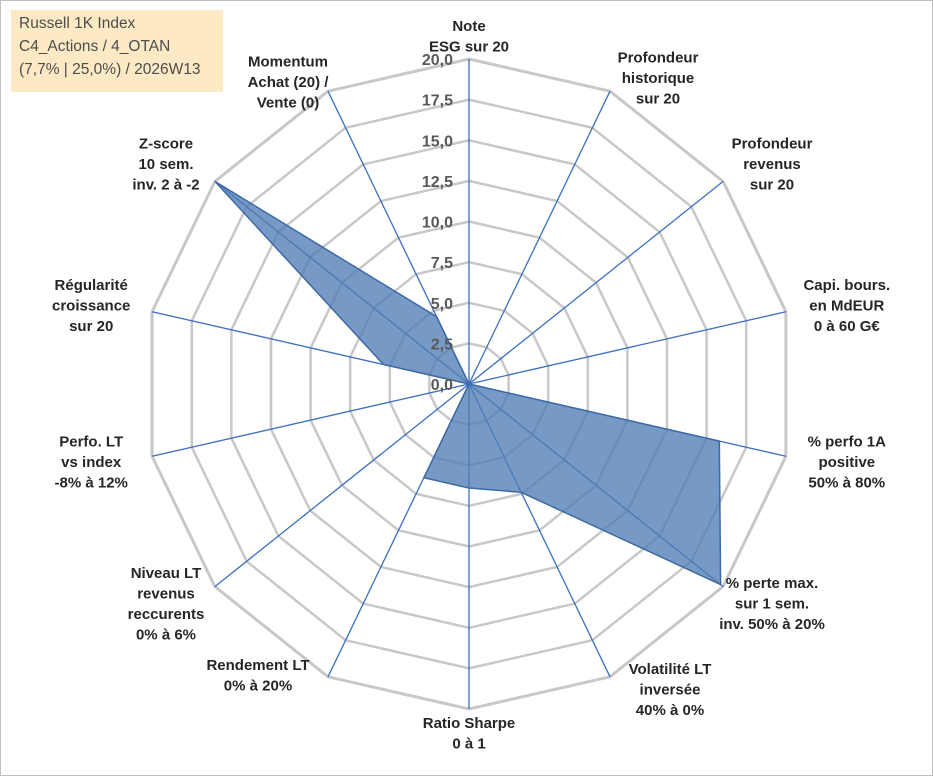  I want to click on axis-label: Z-score 10 sem. inv. 2 à -2, so click(165, 165).